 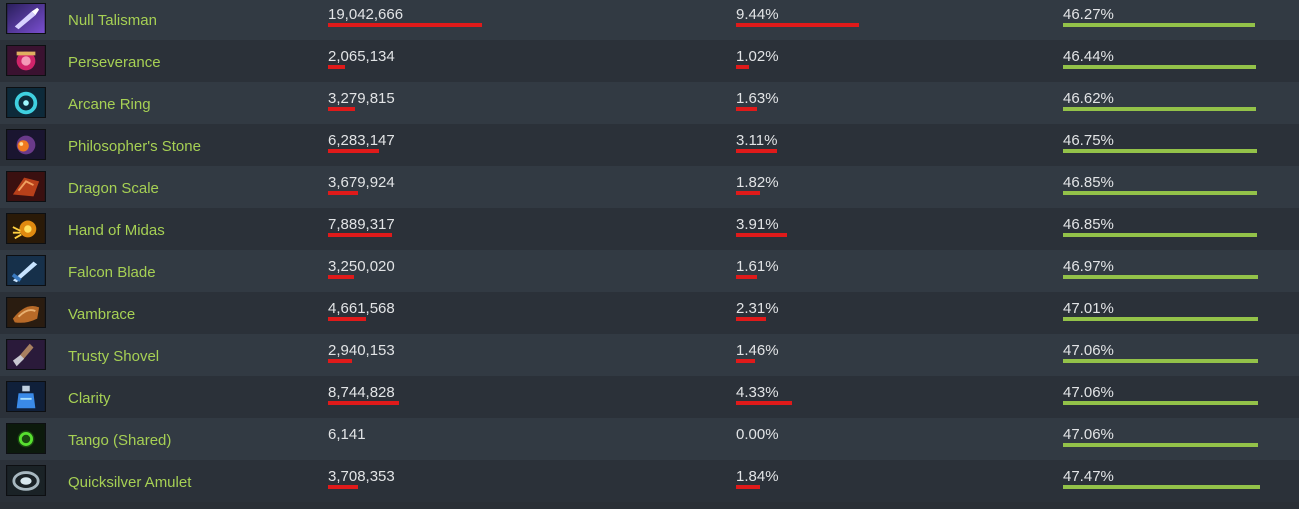 I want to click on matches-value: 3,279,815, so click(x=361, y=98).